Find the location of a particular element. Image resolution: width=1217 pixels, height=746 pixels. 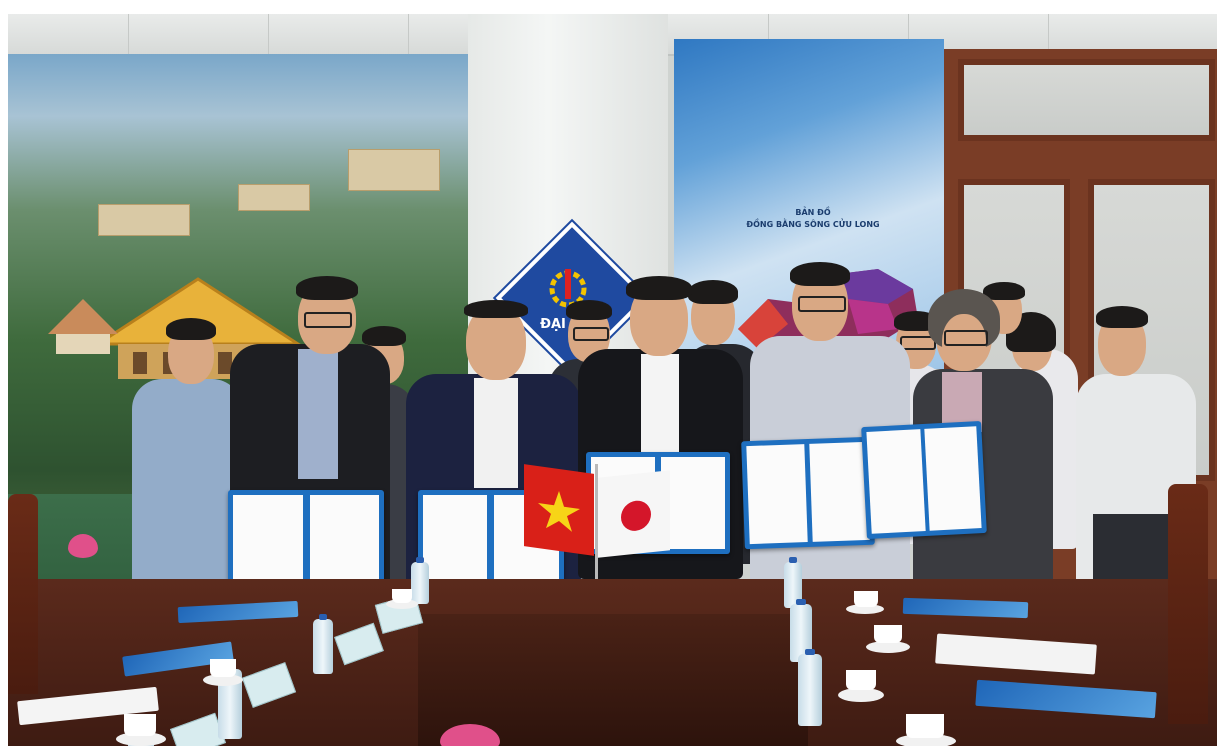

wood-window-top is located at coordinates (1086, 100).